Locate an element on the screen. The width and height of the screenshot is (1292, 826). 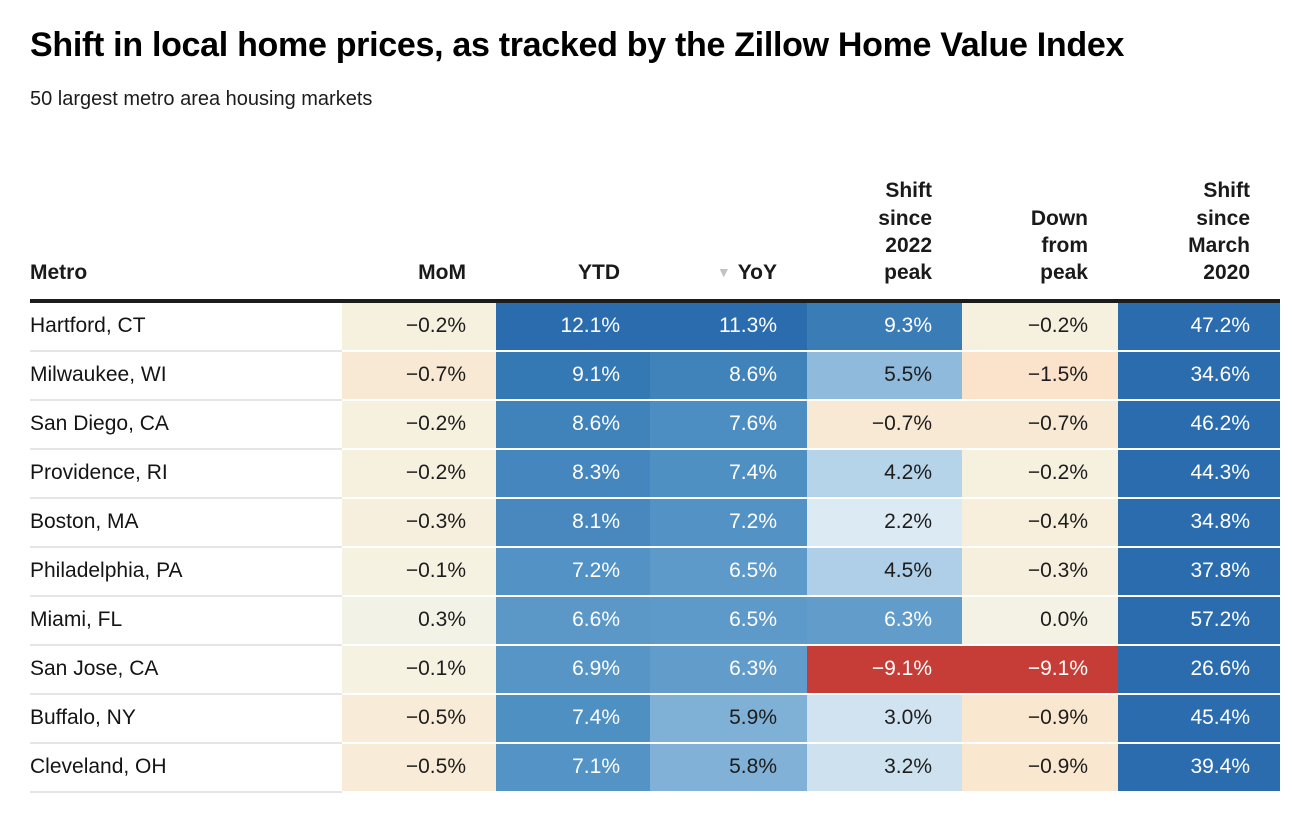
shift-2022-peak-value-cell: 3.0% is located at coordinates (884, 719).